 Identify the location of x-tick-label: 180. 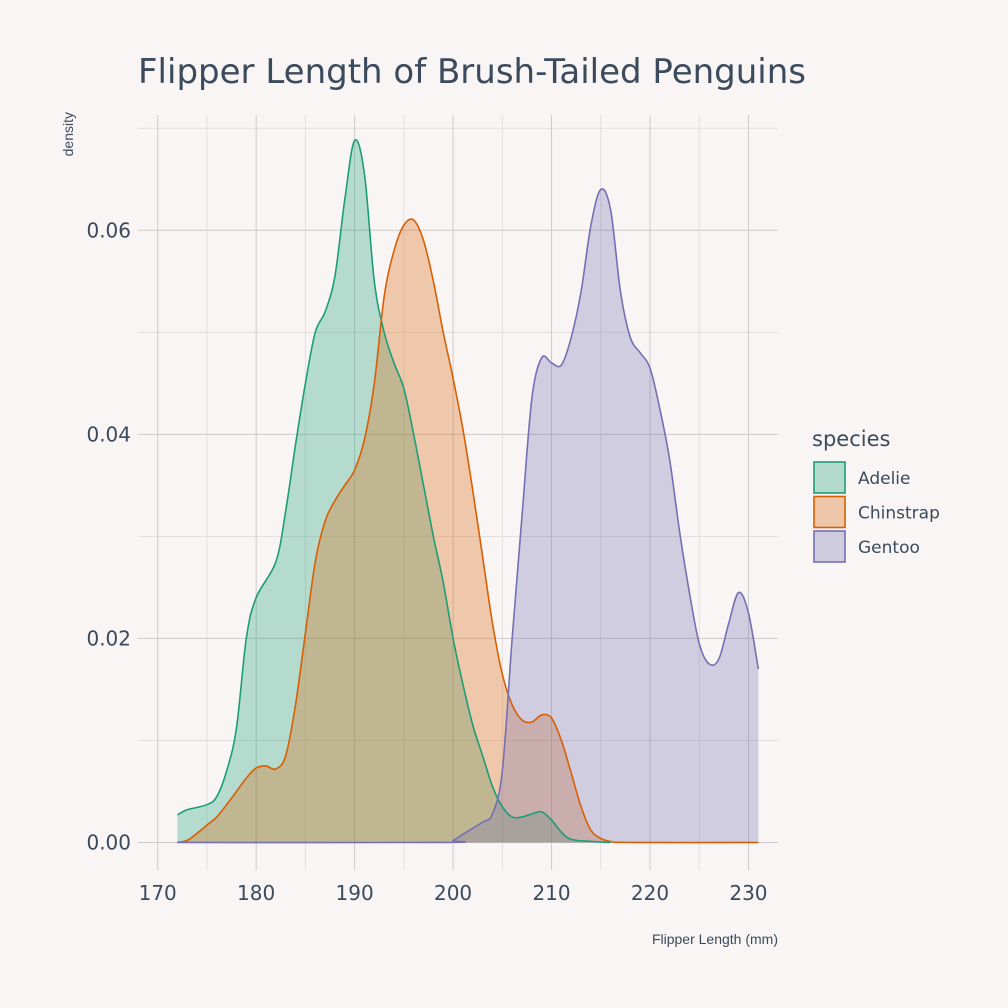
(256, 893).